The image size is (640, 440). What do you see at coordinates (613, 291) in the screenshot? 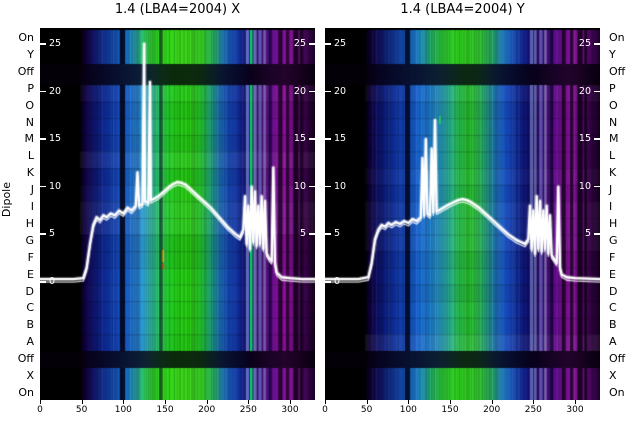
I see `dipole-label: D` at bounding box center [613, 291].